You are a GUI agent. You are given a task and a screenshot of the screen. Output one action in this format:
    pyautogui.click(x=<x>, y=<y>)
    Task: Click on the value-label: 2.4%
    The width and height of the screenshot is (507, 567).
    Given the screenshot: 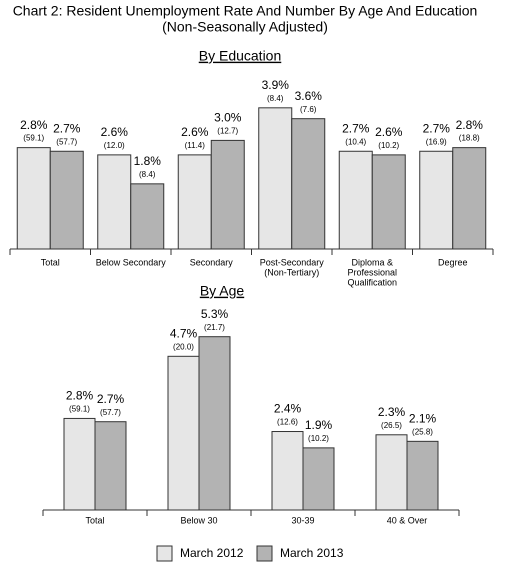 What is the action you would take?
    pyautogui.click(x=288, y=409)
    